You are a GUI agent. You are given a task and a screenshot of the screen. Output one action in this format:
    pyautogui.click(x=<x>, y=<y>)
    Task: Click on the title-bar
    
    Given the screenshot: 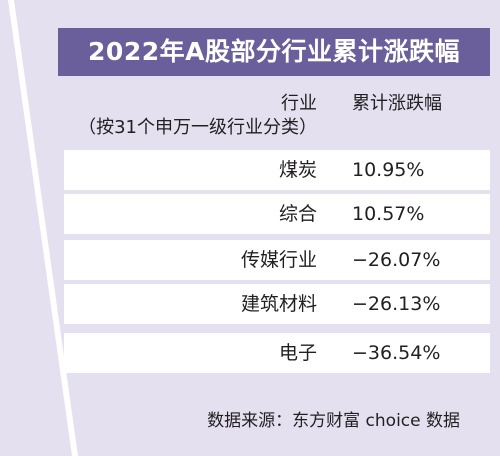 What is the action you would take?
    pyautogui.click(x=274, y=52)
    